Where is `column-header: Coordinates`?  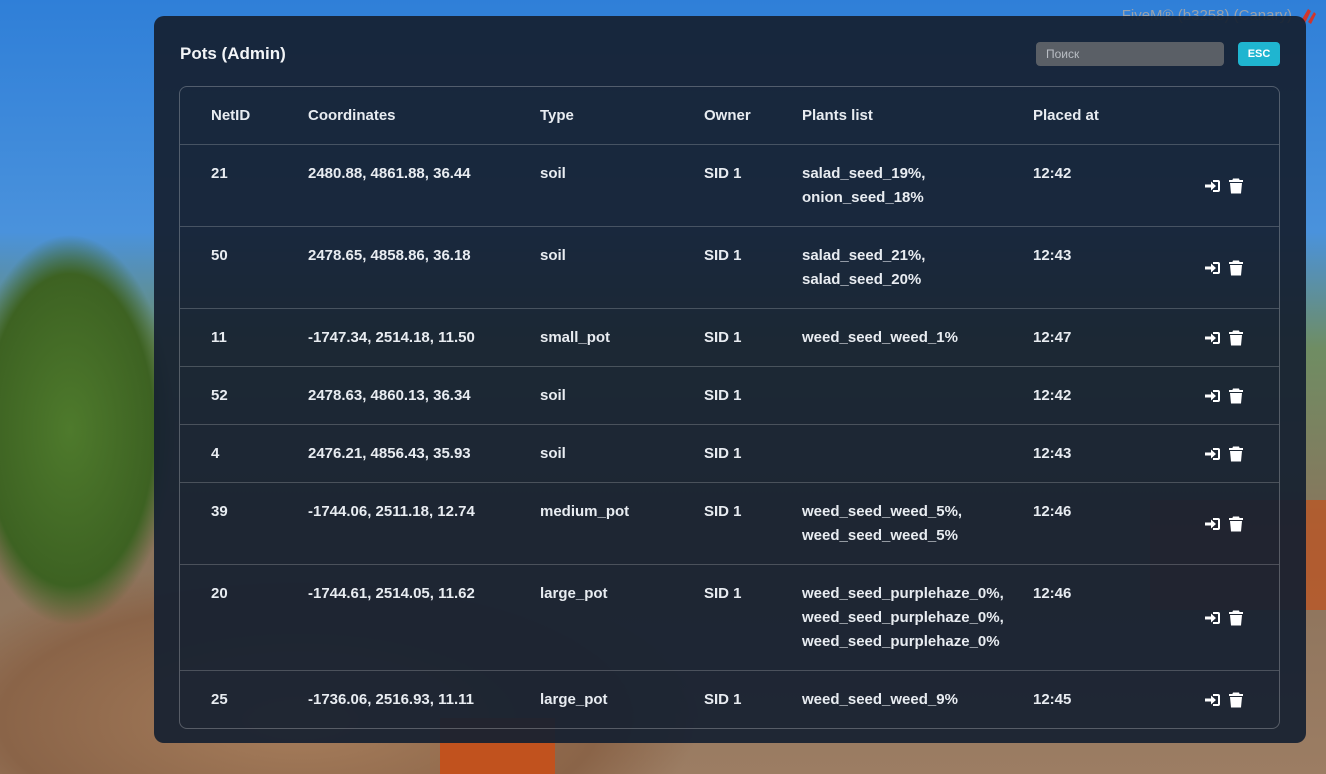 column-header: Coordinates is located at coordinates (352, 115).